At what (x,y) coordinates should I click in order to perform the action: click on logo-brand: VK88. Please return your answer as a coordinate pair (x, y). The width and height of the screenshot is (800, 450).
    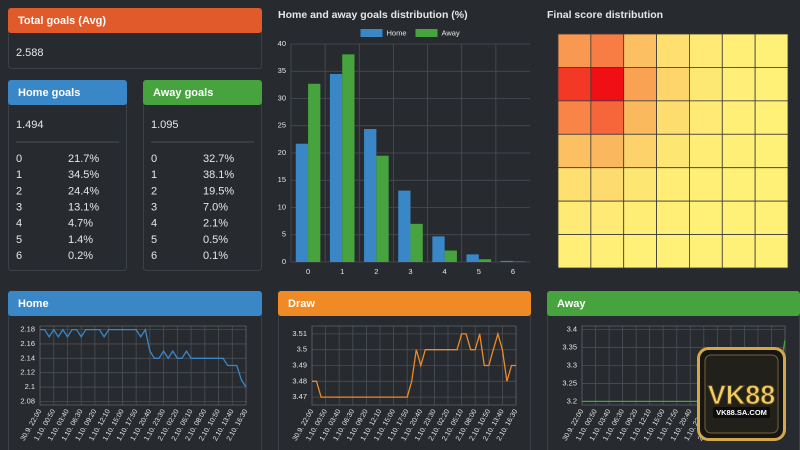
    Looking at the image, I should click on (742, 395).